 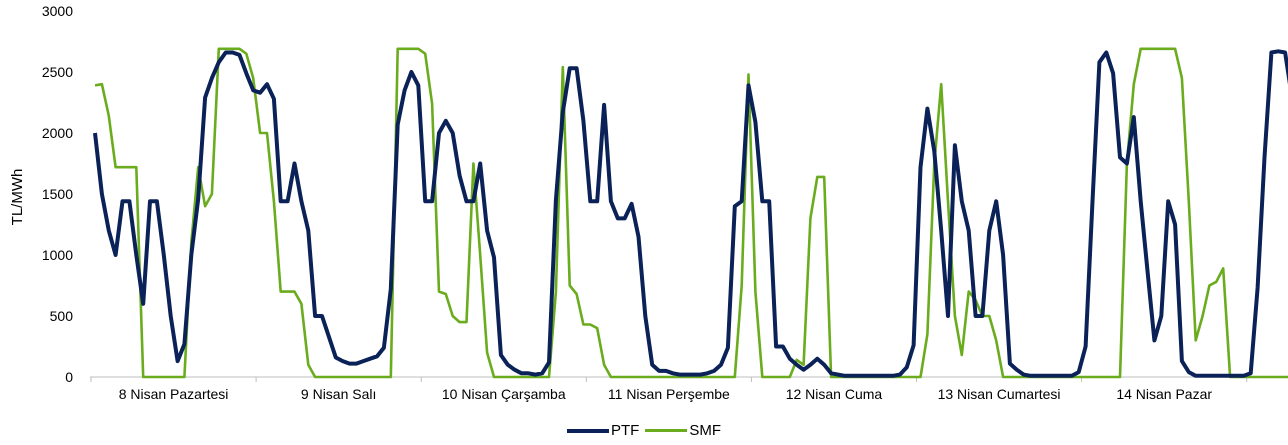 What do you see at coordinates (669, 394) in the screenshot?
I see `x-tick-label: 11 Nisan Perşembe` at bounding box center [669, 394].